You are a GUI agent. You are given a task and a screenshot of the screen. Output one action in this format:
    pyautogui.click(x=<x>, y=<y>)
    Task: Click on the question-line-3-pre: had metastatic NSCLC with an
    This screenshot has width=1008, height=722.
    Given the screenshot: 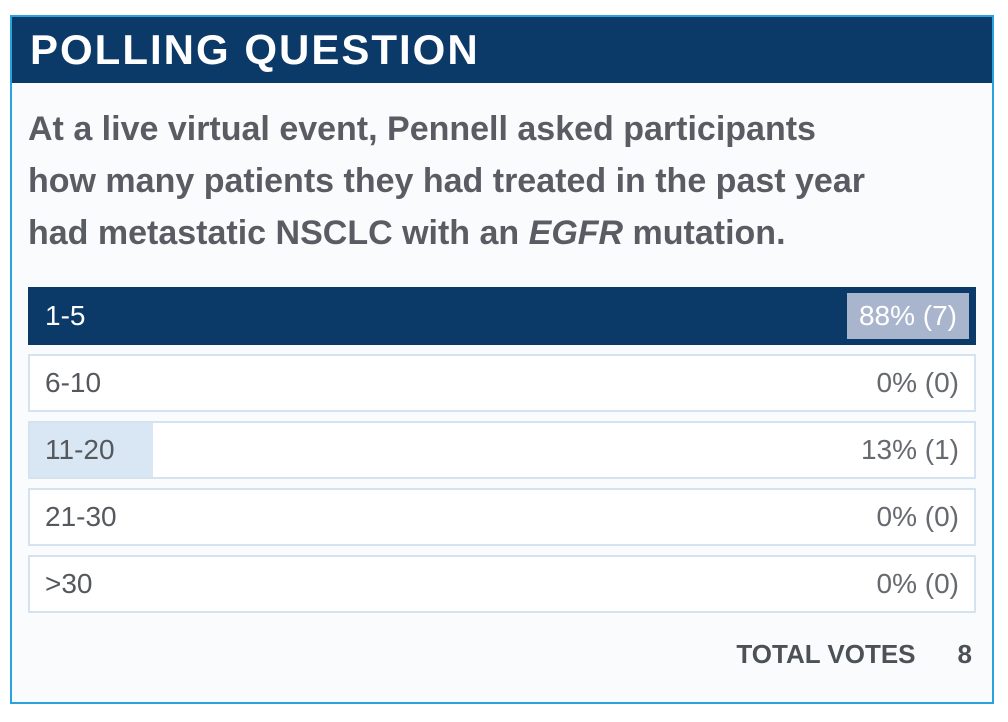 What is the action you would take?
    pyautogui.click(x=278, y=233)
    